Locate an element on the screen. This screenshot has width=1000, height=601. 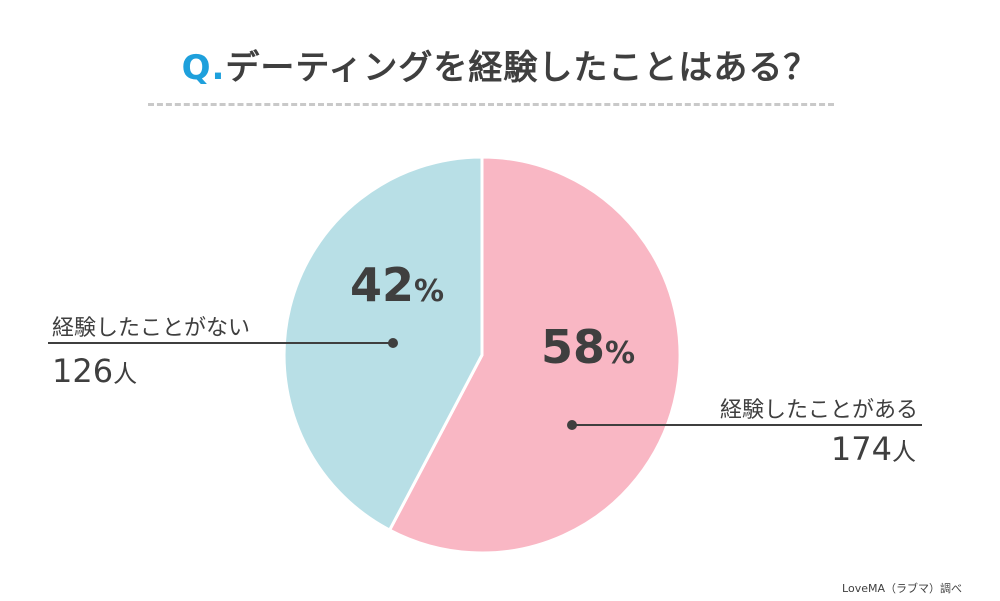
callout-count-not-experienced: 126人 is located at coordinates (95, 371).